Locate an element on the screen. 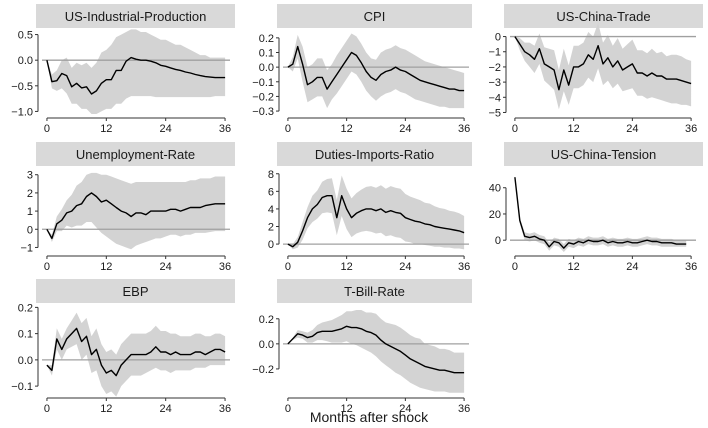 This screenshot has height=428, width=708. panel-2: CPI −0.3 −0.2 −0.1 0.0 0.1 0.2 0 12 24 36 is located at coordinates (362, 69).